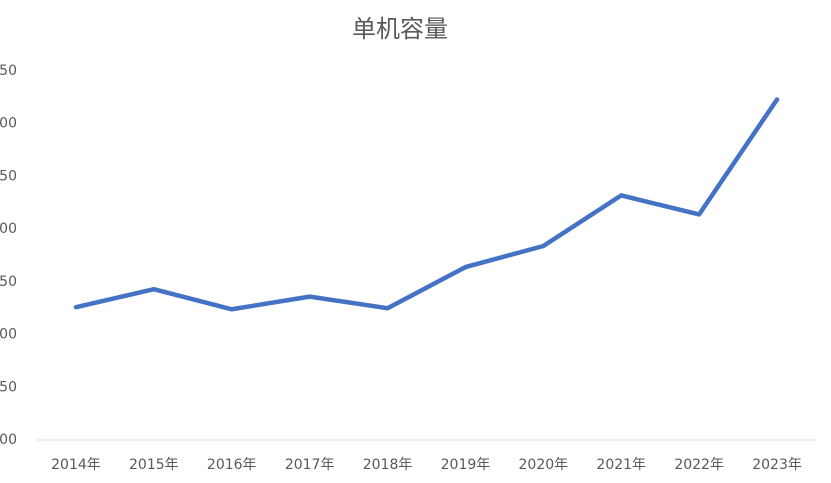 This screenshot has height=483, width=831. What do you see at coordinates (544, 465) in the screenshot?
I see `x-tick-label: 2020年` at bounding box center [544, 465].